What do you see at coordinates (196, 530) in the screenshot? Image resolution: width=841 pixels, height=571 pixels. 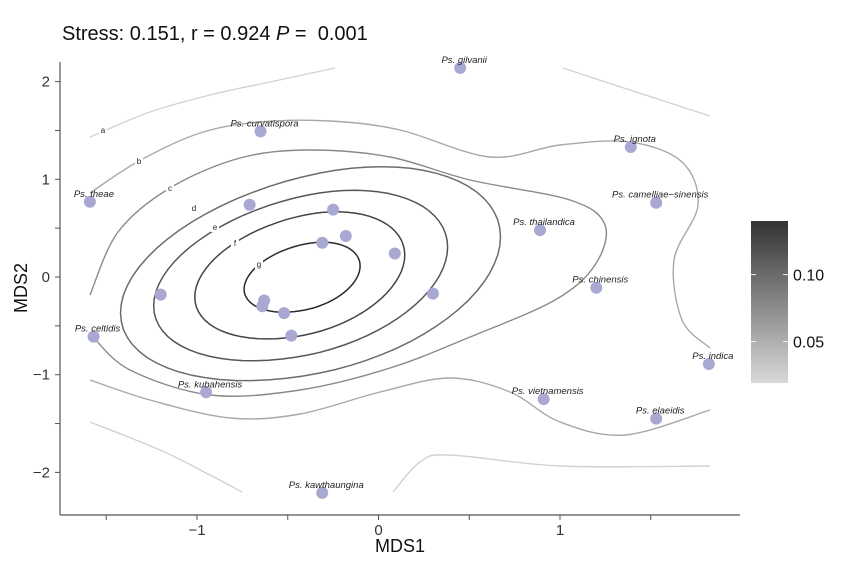 I see `x-tick-label: −1` at bounding box center [196, 530].